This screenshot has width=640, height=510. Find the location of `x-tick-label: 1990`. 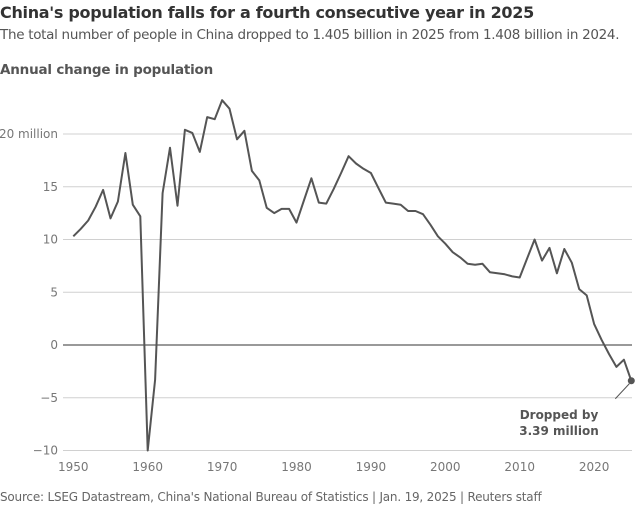

x-tick-label: 1990 is located at coordinates (371, 467).